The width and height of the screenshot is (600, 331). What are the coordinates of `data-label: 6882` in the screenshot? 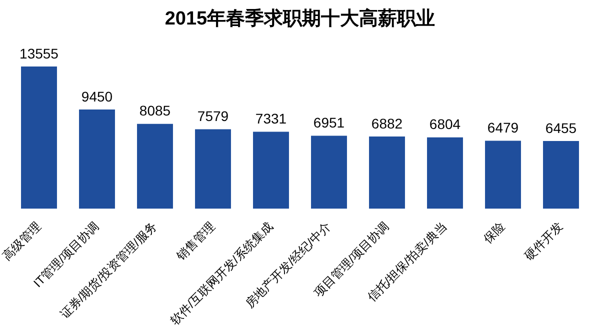 It's located at (387, 123).